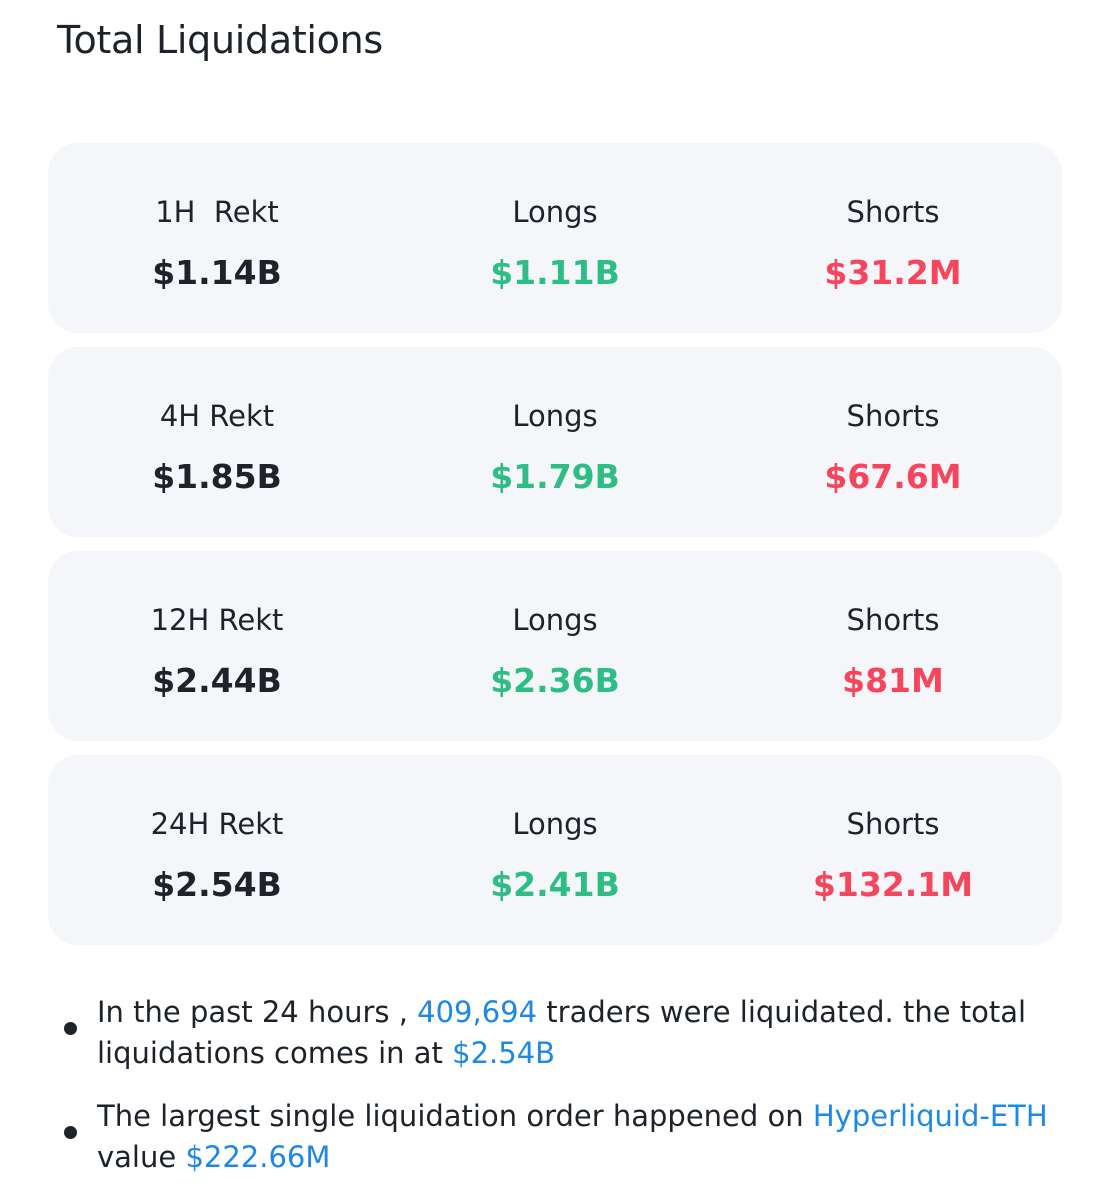 Image resolution: width=1110 pixels, height=1200 pixels. What do you see at coordinates (217, 442) in the screenshot?
I see `total-column: 4H Rekt $1.85B` at bounding box center [217, 442].